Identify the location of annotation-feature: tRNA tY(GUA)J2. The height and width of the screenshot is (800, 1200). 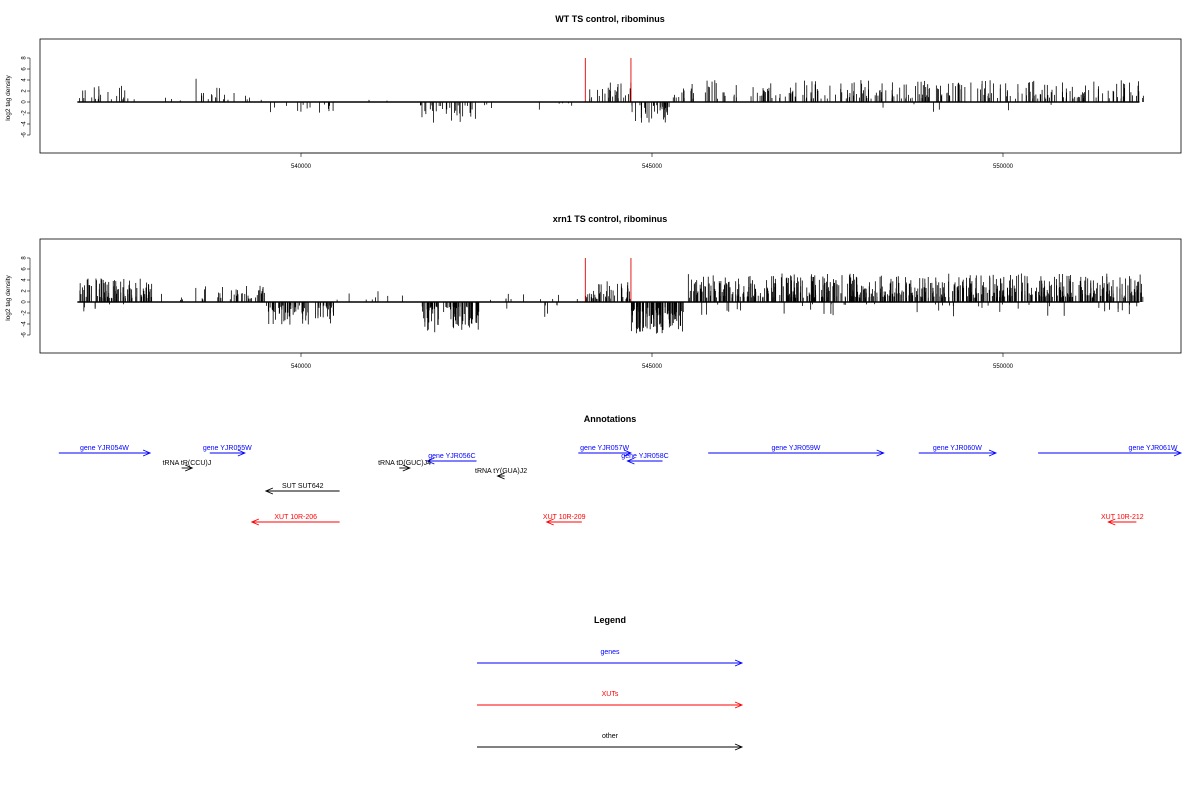
(501, 474).